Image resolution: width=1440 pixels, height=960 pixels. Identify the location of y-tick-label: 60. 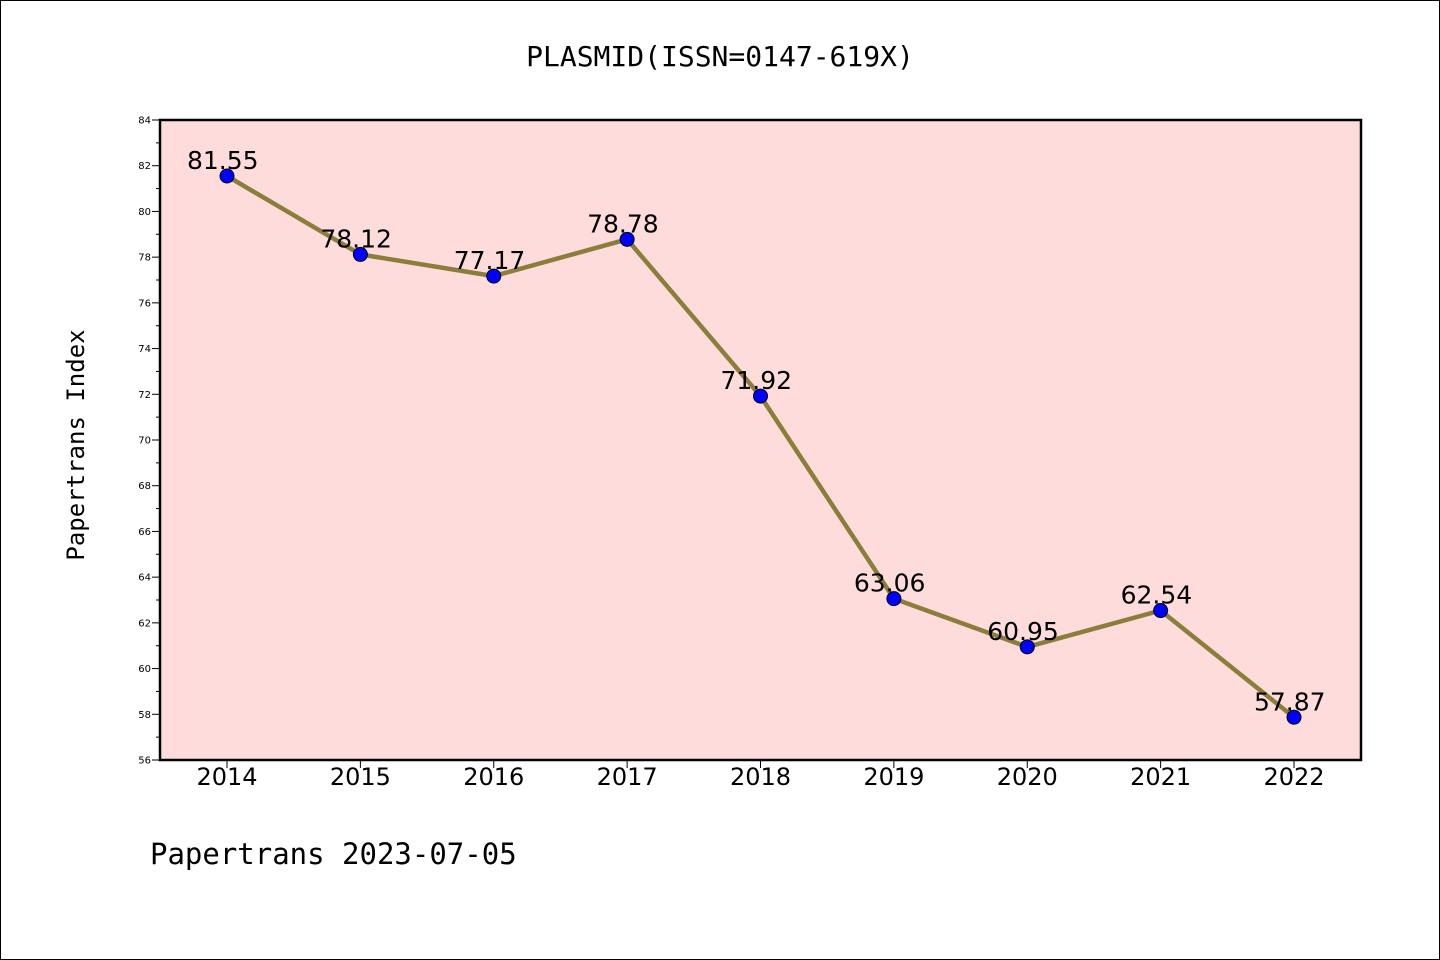
(144, 669).